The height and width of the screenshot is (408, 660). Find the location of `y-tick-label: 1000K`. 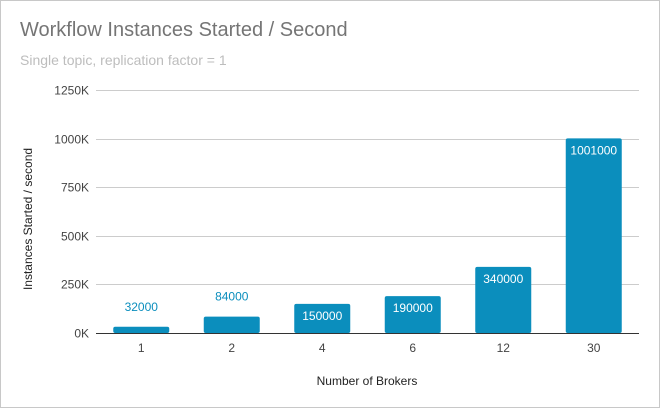

y-tick-label: 1000K is located at coordinates (71, 140).